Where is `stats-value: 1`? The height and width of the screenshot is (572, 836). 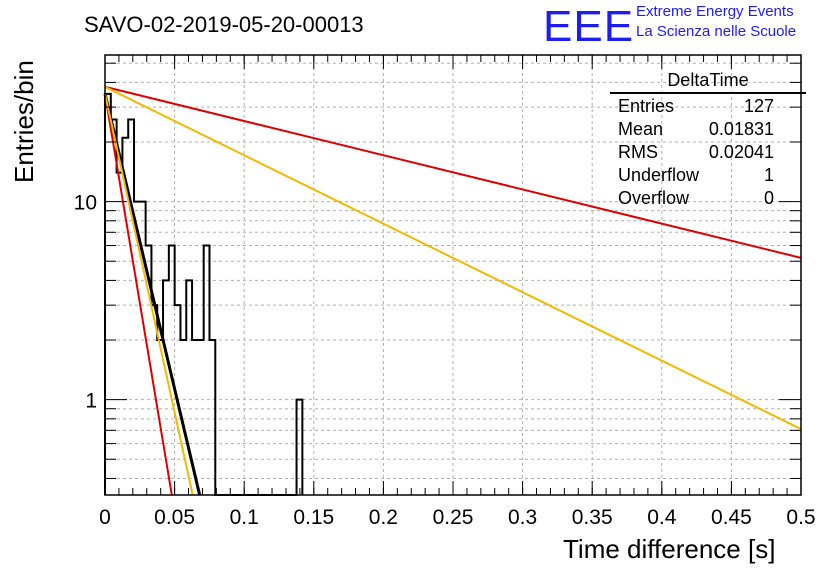
stats-value: 1 is located at coordinates (768, 175).